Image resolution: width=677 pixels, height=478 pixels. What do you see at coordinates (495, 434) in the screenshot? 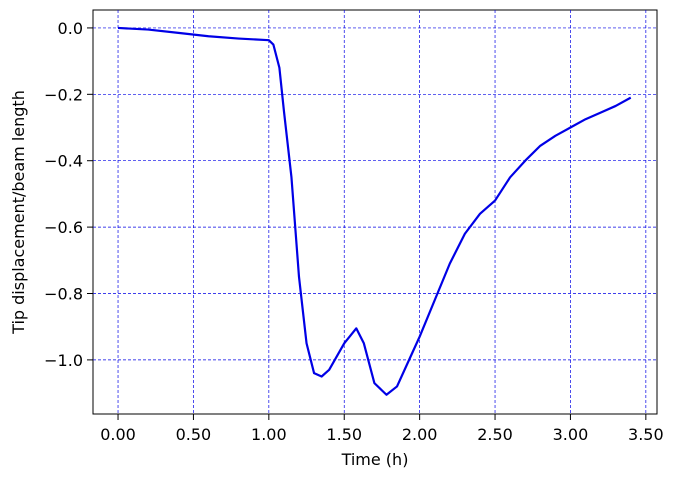
I see `x-tick-label: 2.50` at bounding box center [495, 434].